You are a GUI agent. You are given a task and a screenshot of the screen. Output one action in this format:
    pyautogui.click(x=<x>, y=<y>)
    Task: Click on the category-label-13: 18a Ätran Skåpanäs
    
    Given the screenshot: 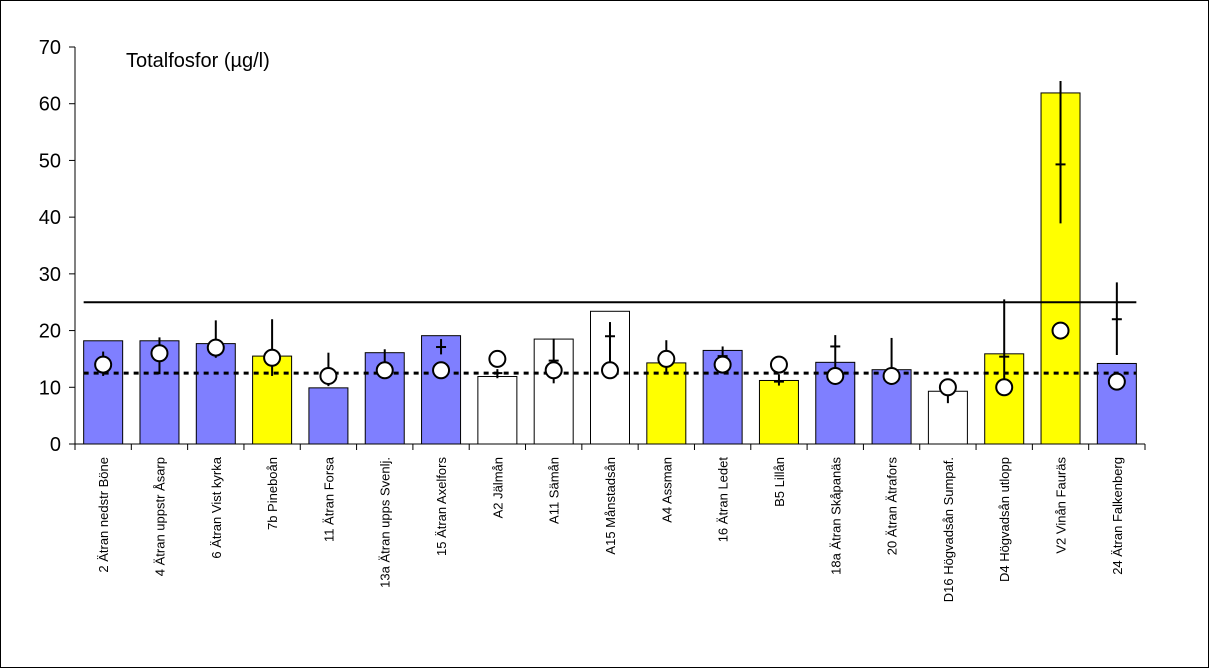 What is the action you would take?
    pyautogui.click(x=835, y=516)
    